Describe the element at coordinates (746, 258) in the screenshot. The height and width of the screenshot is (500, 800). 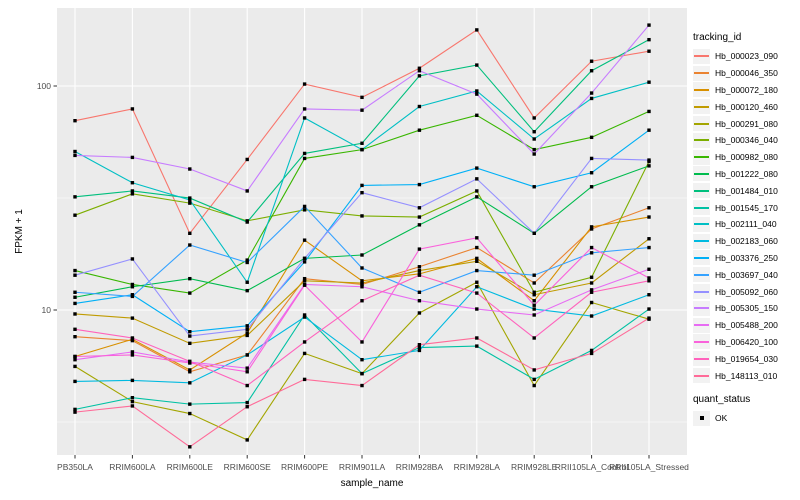
I see `legend-item: Hb_003376_250` at that location.